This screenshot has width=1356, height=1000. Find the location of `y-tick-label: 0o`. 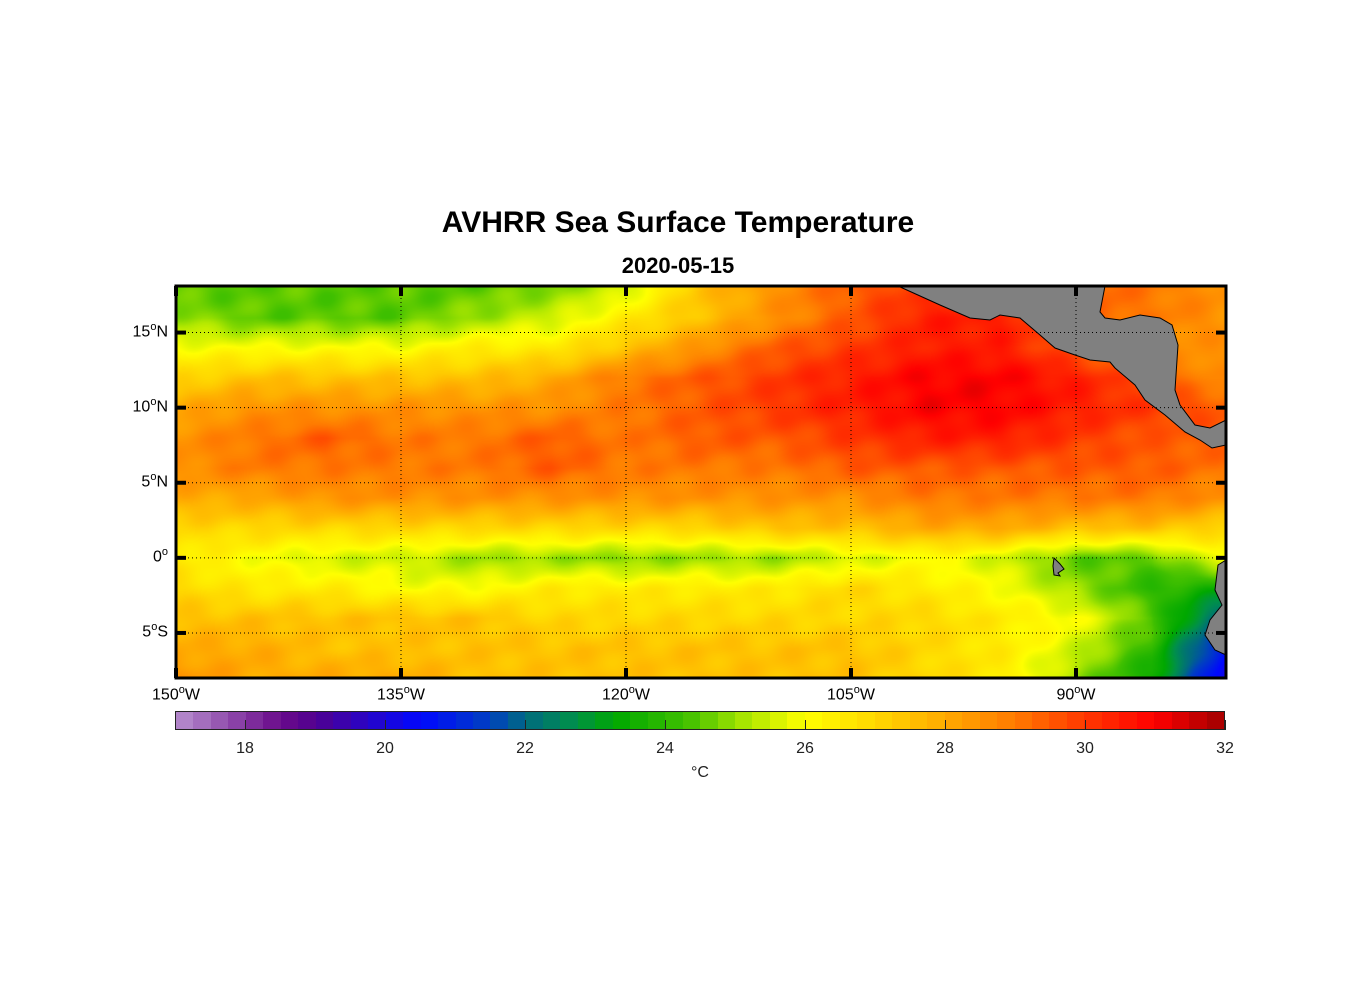

y-tick-label: 0o is located at coordinates (138, 556).